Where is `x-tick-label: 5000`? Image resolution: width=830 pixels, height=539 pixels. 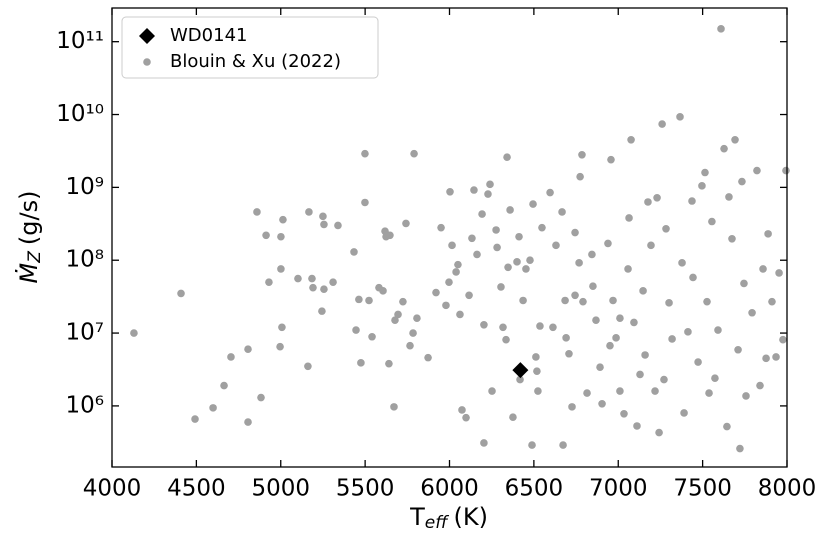 x-tick-label: 5000 is located at coordinates (280, 489).